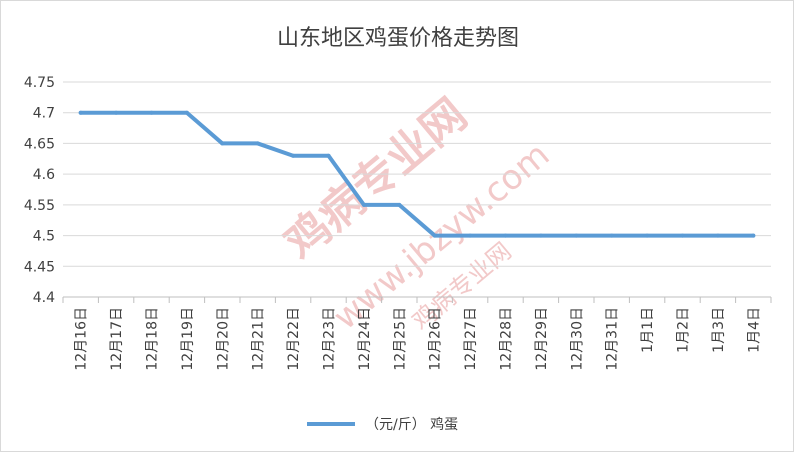 The image size is (794, 453). What do you see at coordinates (44, 298) in the screenshot?
I see `y-tick-label: 4.4` at bounding box center [44, 298].